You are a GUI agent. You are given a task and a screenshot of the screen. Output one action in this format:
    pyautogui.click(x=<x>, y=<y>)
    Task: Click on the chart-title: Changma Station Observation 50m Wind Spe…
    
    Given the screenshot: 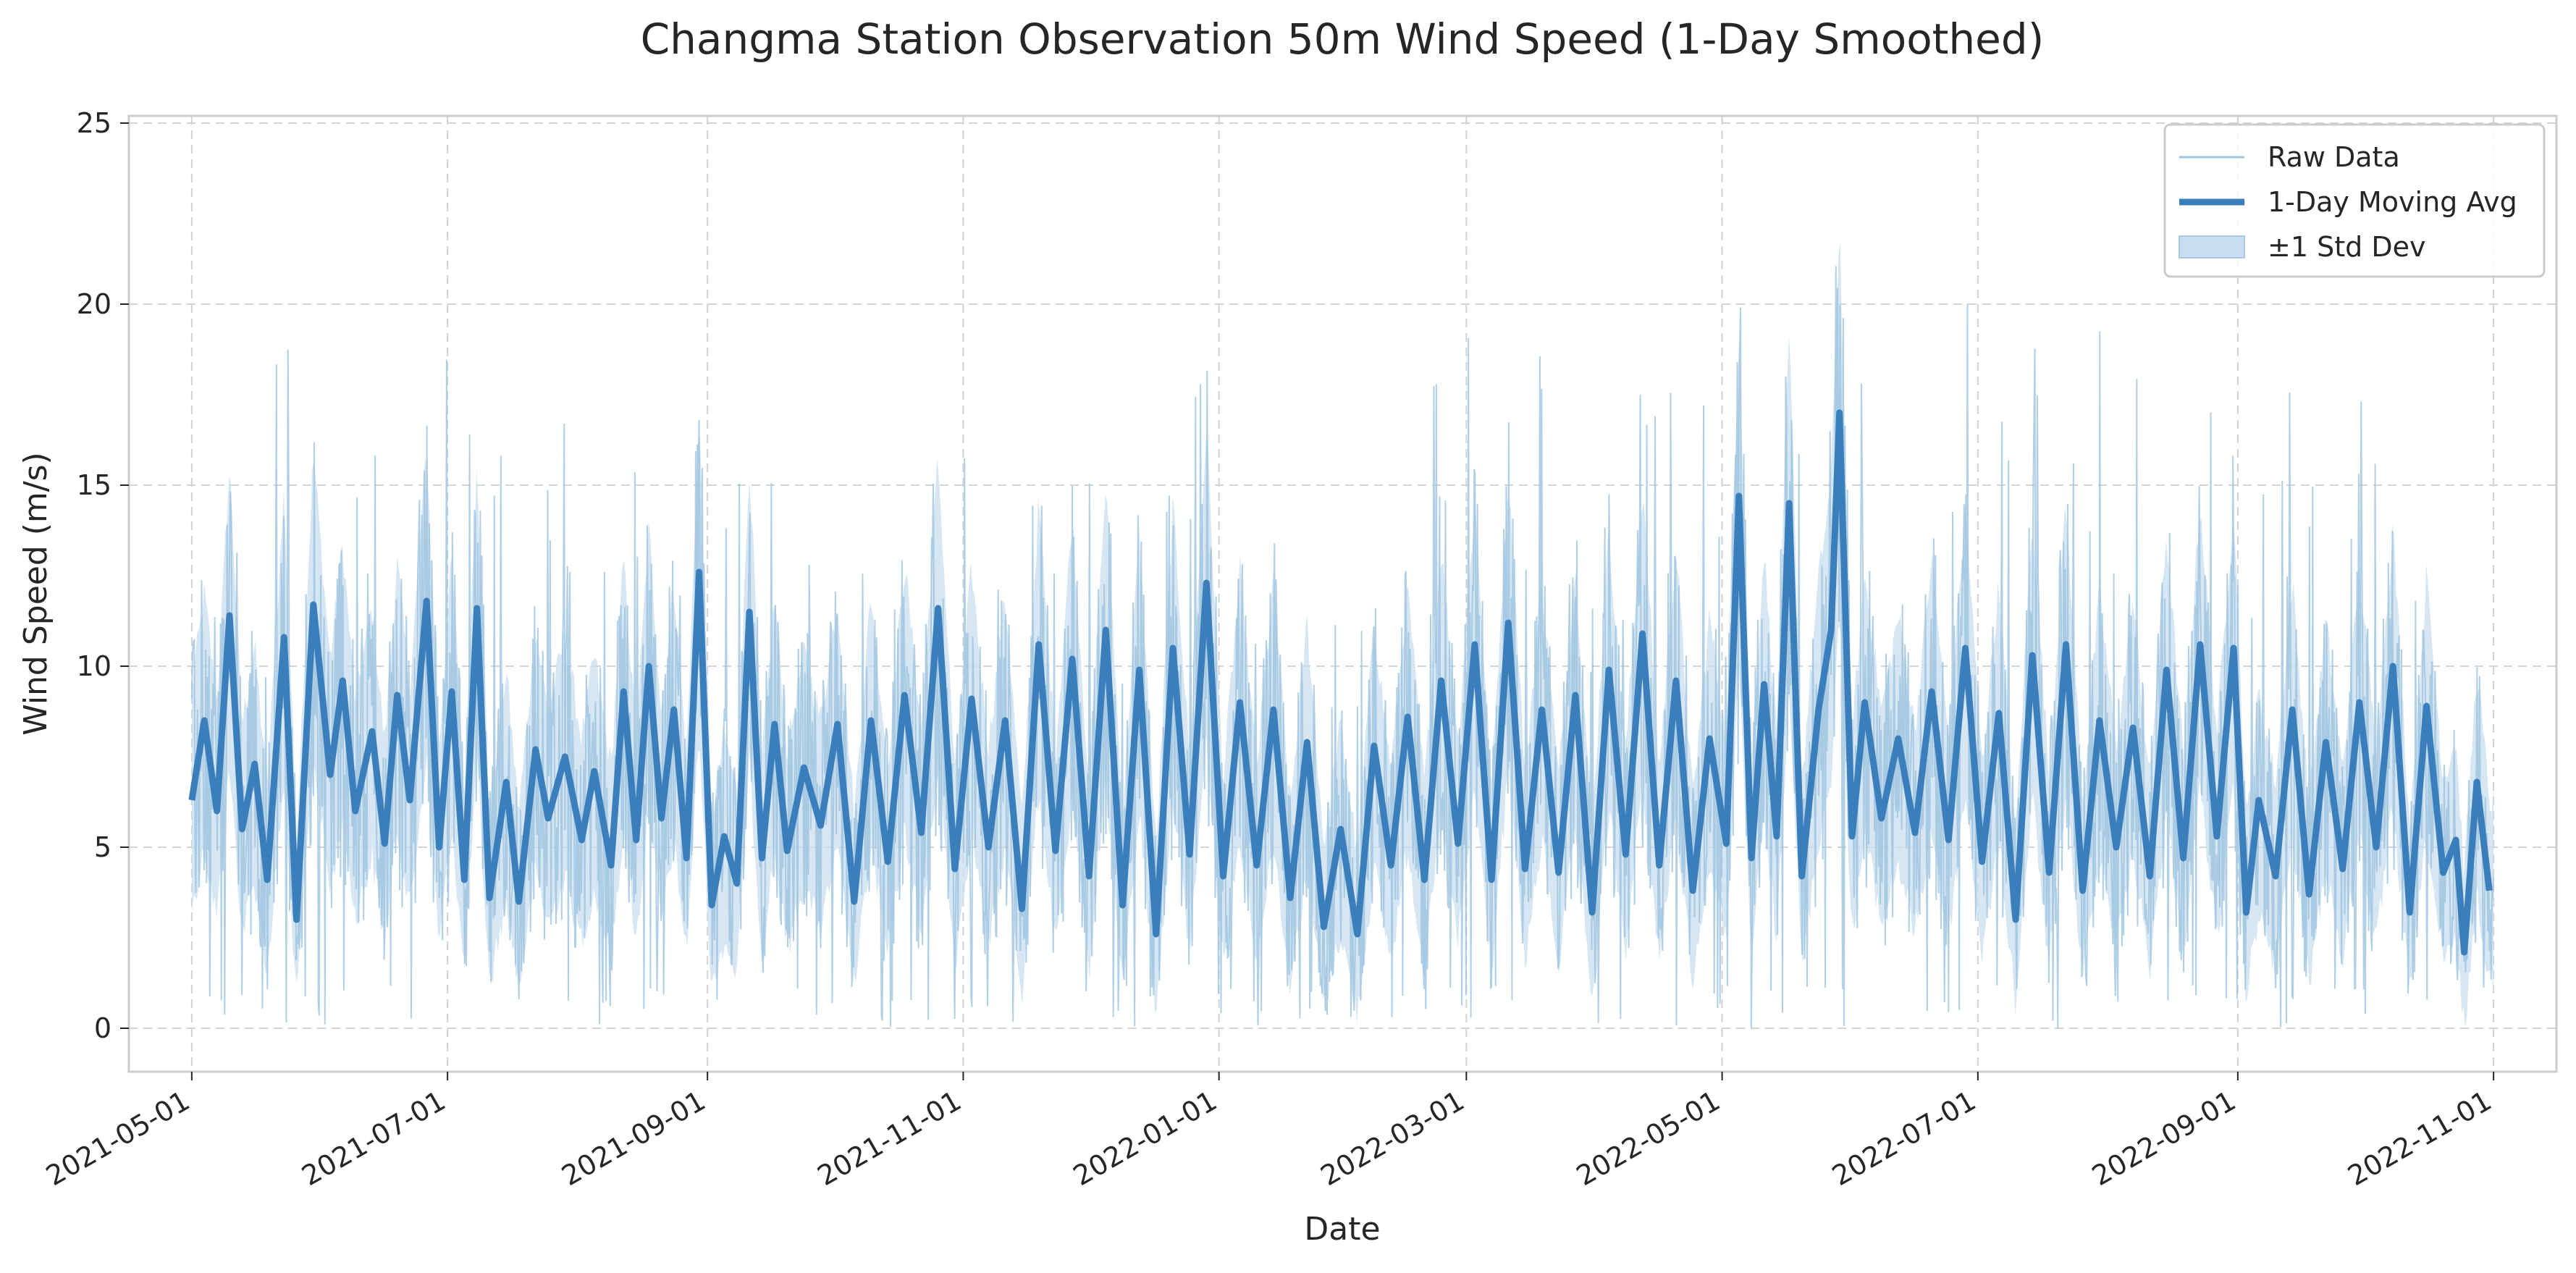 What is the action you would take?
    pyautogui.click(x=1343, y=39)
    